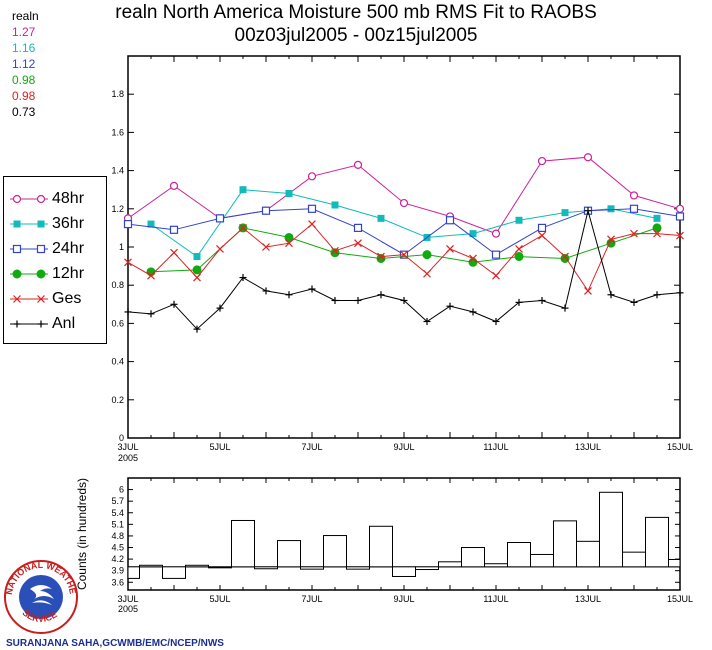  What do you see at coordinates (117, 559) in the screenshot?
I see `count-y-tick-label: 4.2` at bounding box center [117, 559].